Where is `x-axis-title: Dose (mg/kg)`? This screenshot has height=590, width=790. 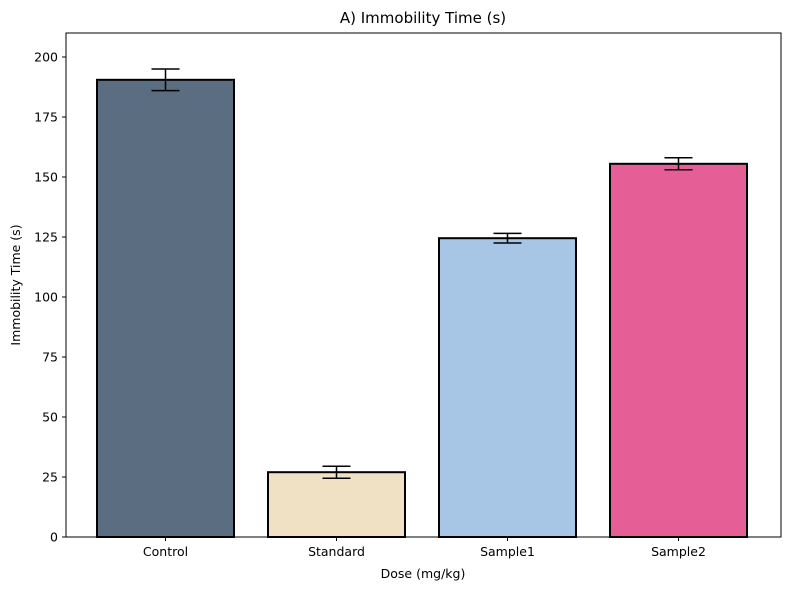 x-axis-title: Dose (mg/kg) is located at coordinates (423, 573).